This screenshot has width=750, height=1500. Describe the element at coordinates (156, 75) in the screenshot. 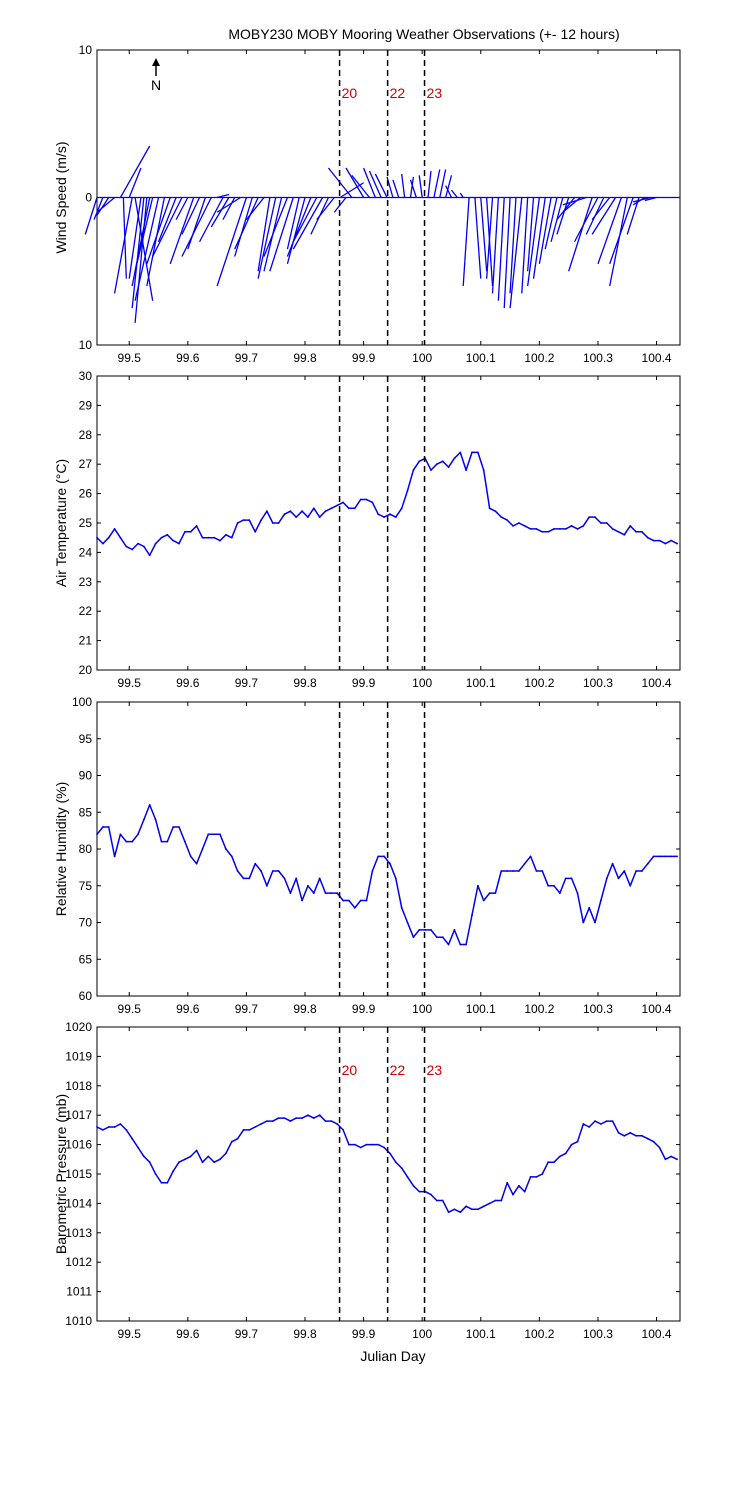

I see `north-arrow-icon: N` at that location.